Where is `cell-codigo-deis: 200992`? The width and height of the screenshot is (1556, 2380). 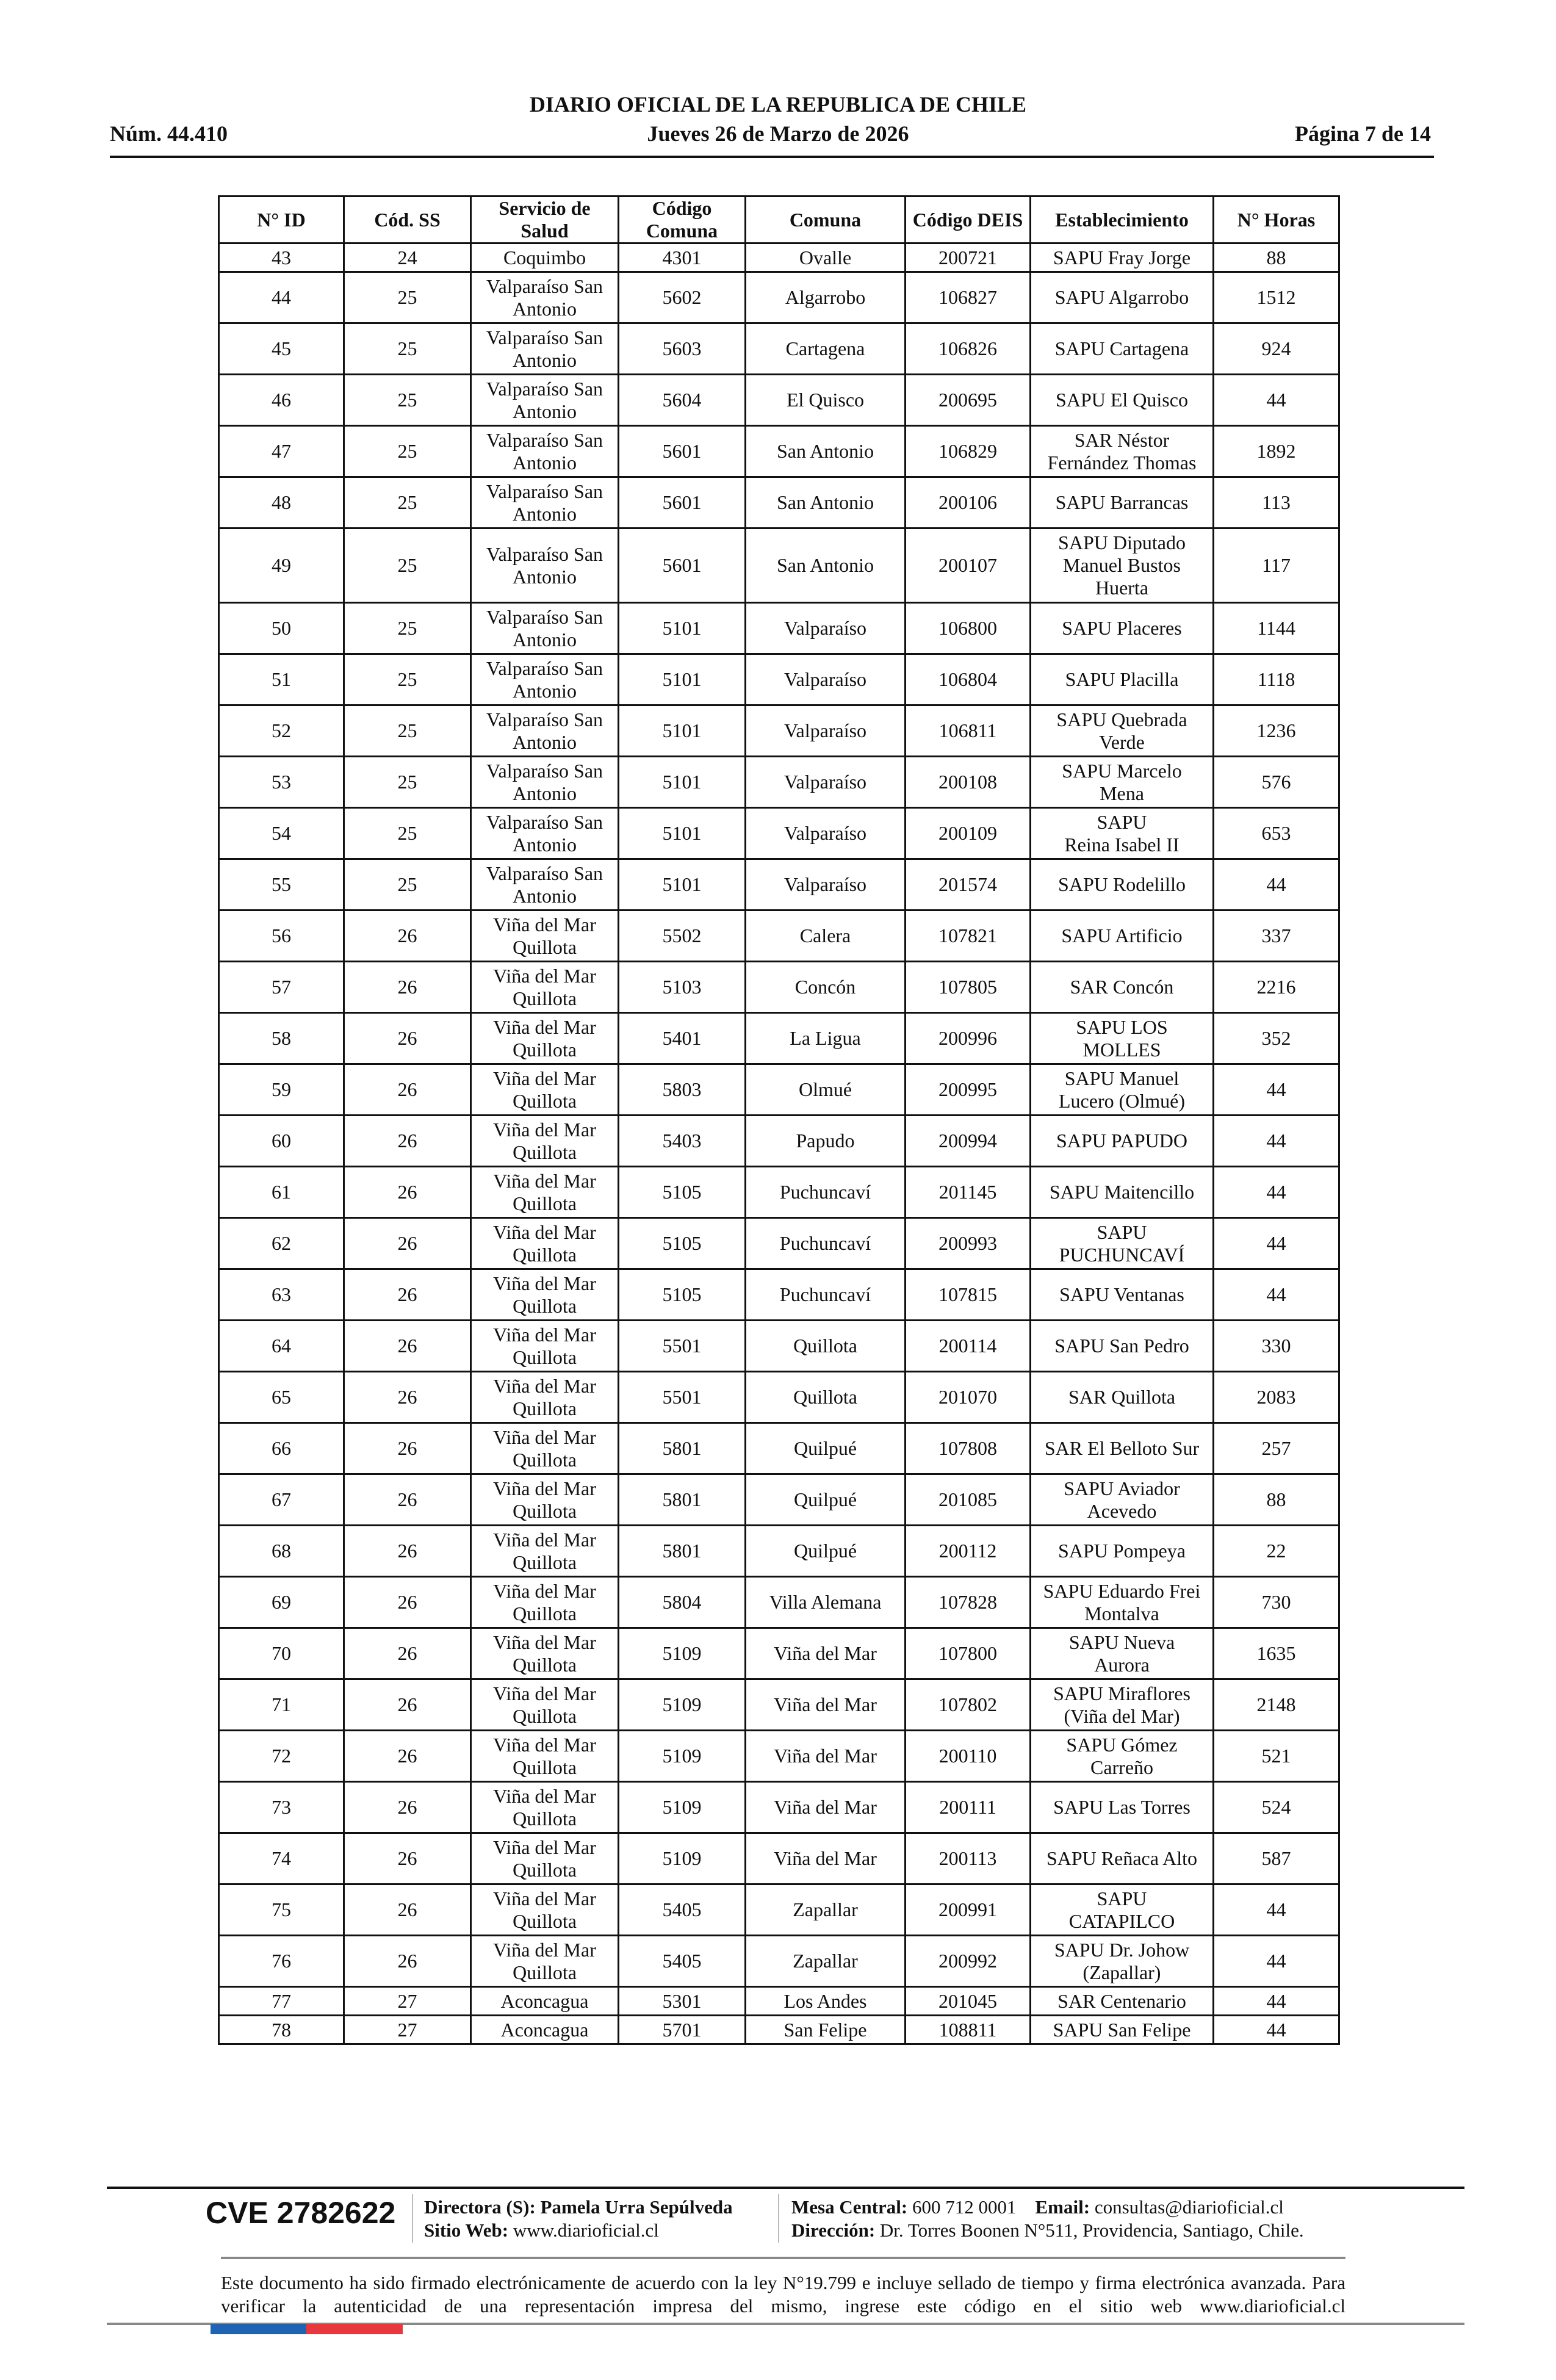 cell-codigo-deis: 200992 is located at coordinates (967, 1961).